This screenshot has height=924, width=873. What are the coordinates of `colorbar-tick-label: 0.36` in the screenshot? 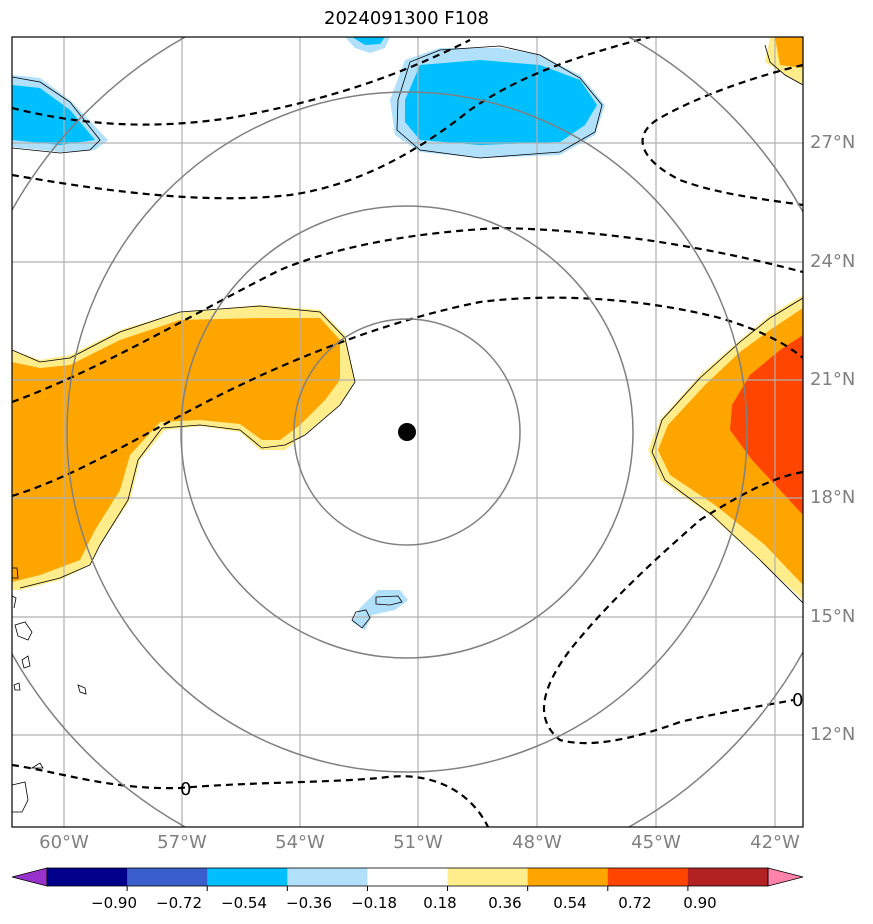 It's located at (505, 903).